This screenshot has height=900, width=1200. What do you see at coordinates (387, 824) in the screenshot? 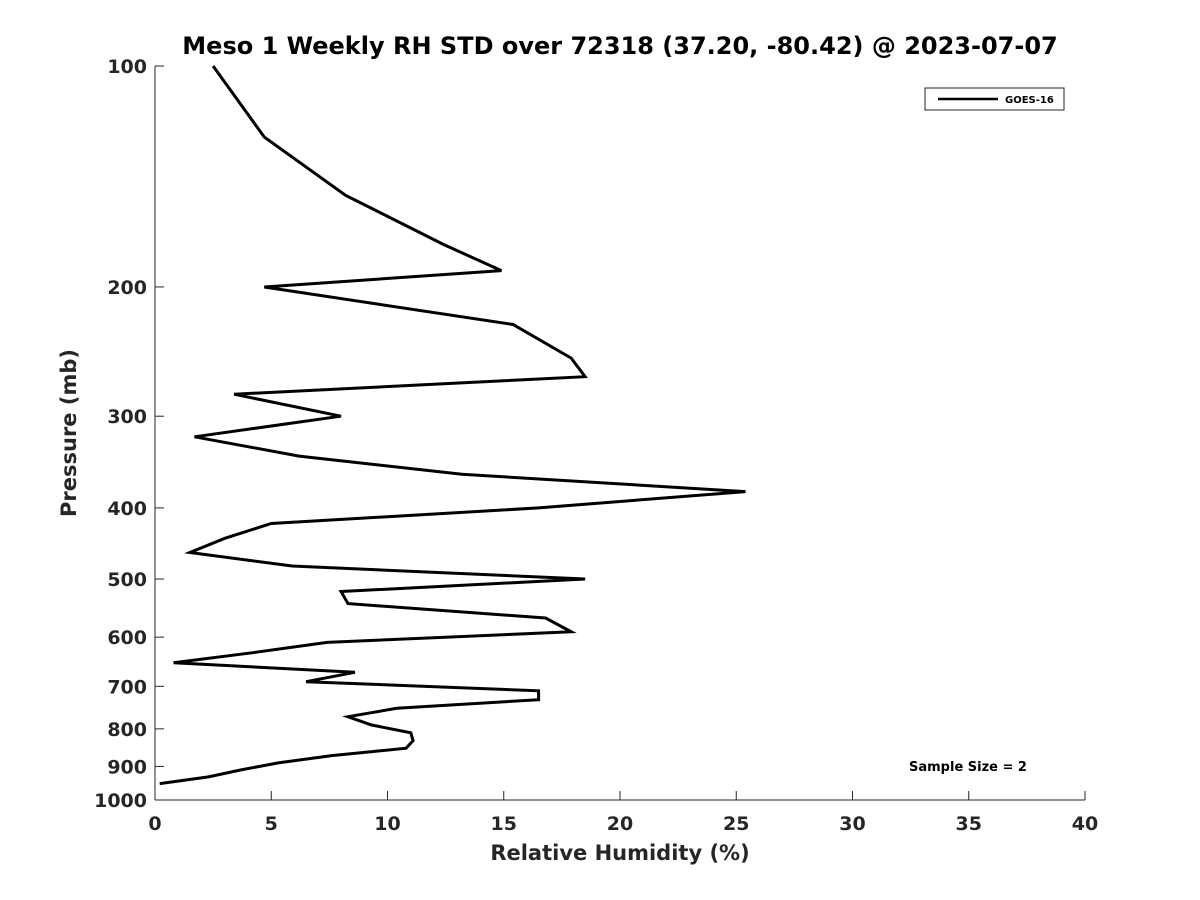
I see `x-tick-label: 10` at bounding box center [387, 824].